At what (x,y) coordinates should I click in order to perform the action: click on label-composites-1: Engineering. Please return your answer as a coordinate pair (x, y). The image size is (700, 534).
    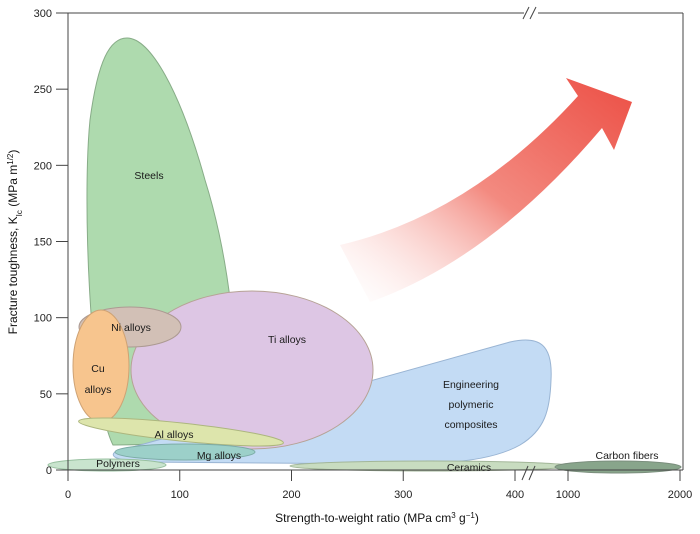
    Looking at the image, I should click on (471, 385).